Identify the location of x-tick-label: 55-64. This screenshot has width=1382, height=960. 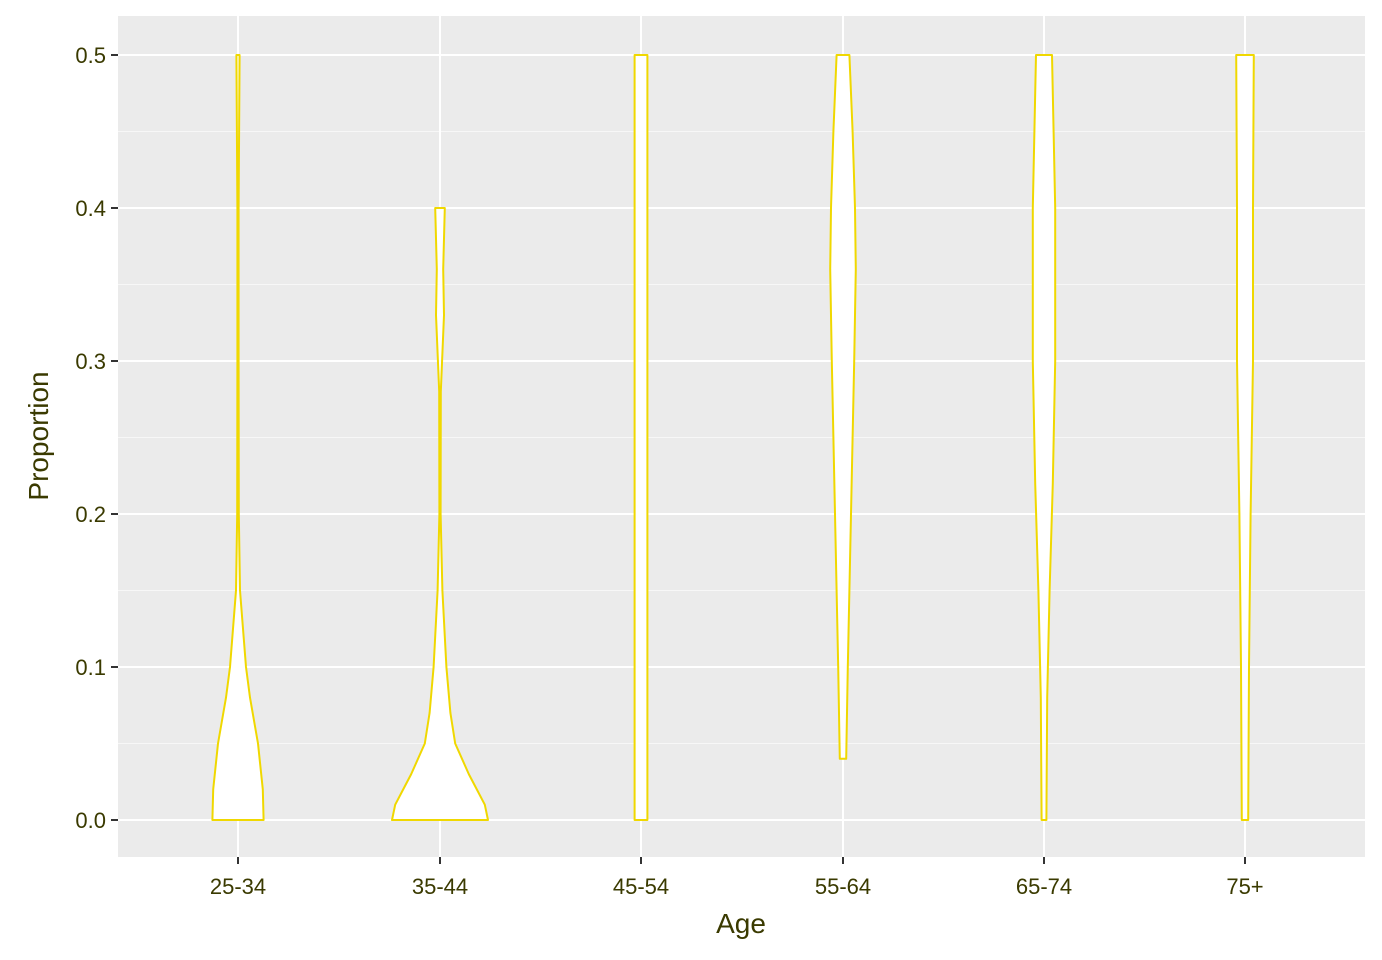
(843, 886).